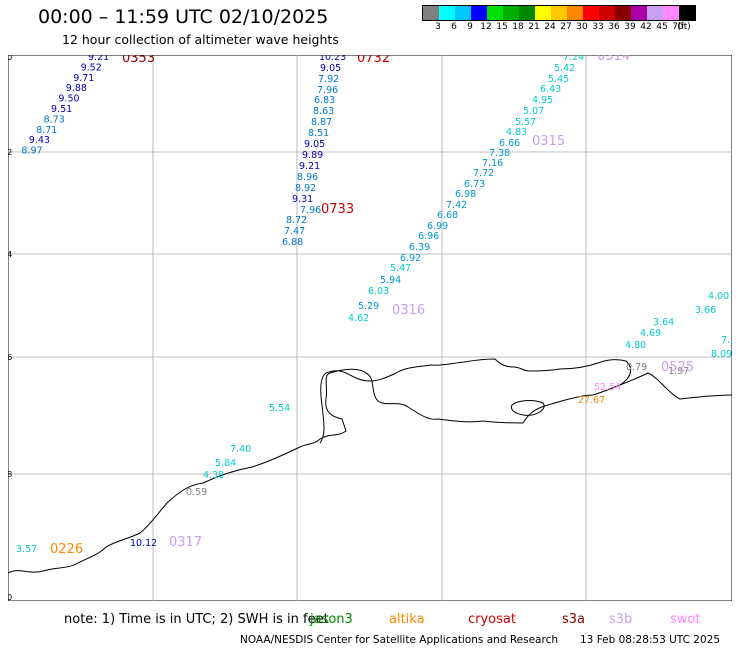  I want to click on wave-height-value: 5.54, so click(279, 408).